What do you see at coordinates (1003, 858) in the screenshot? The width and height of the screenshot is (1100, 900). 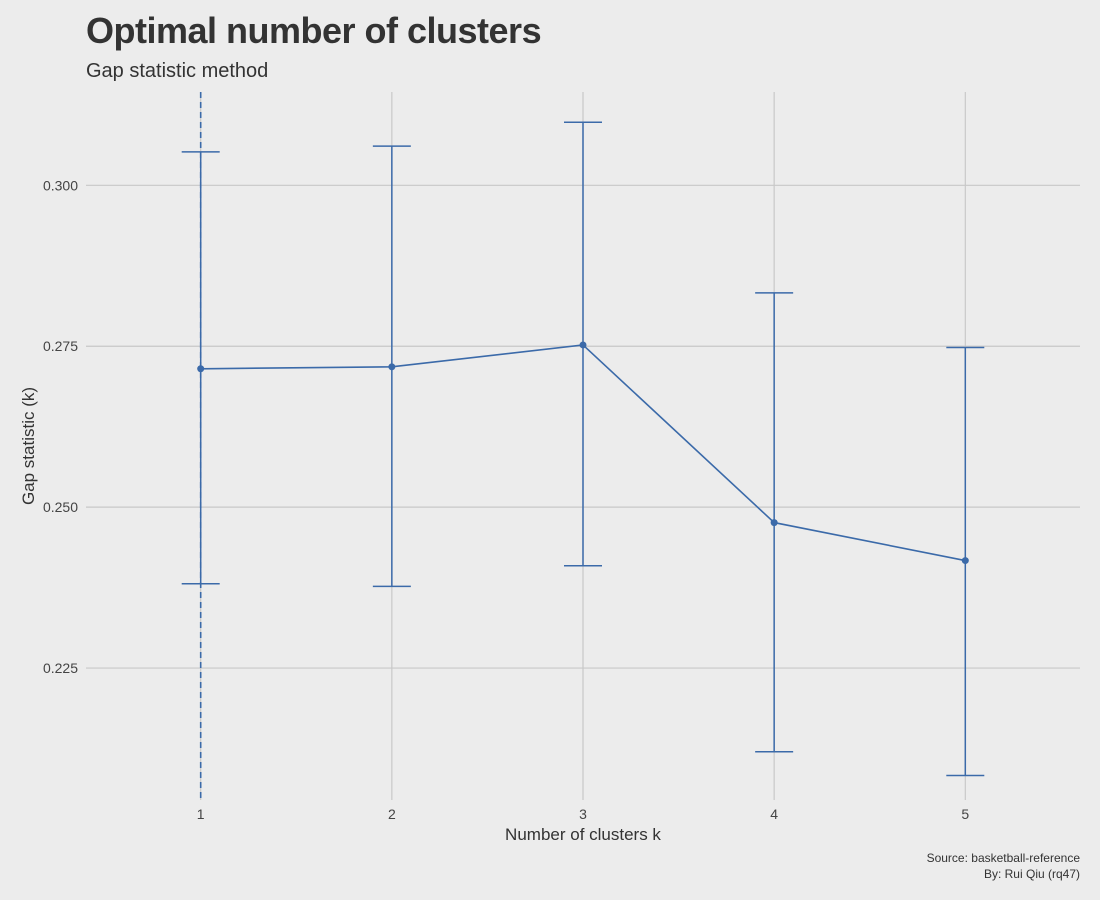 I see `caption-source: Source: basketball-reference` at bounding box center [1003, 858].